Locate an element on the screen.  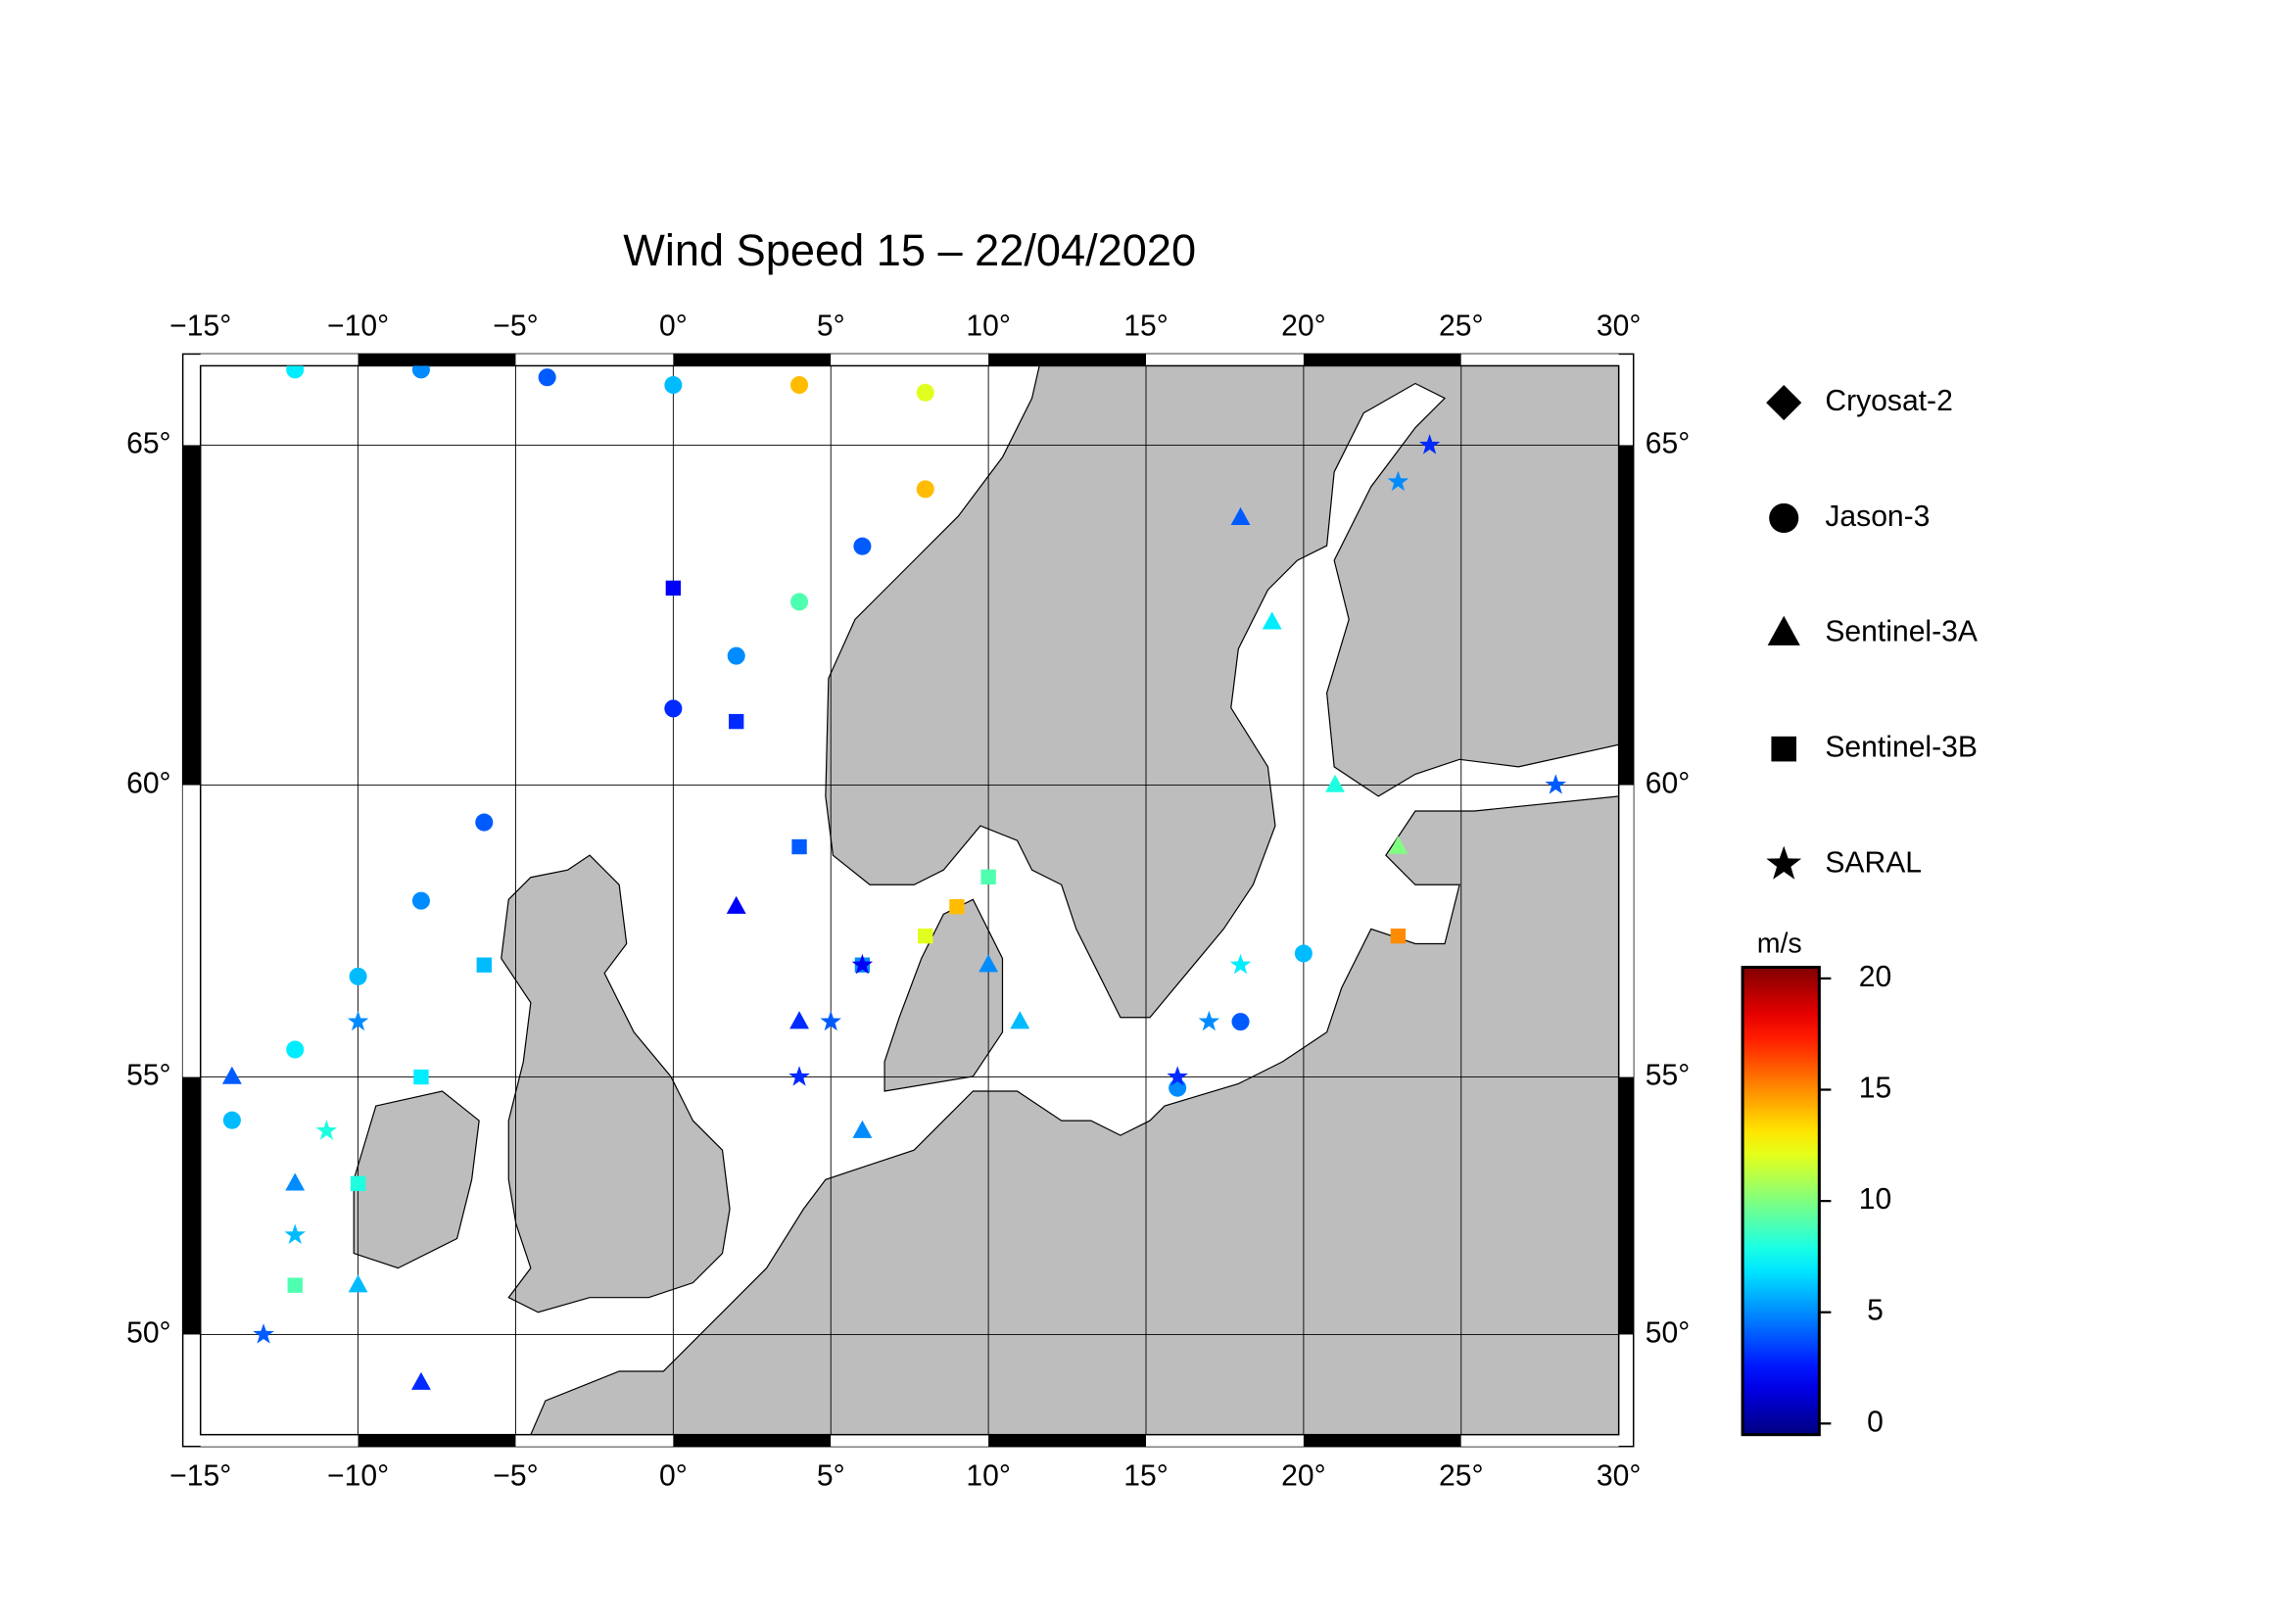
colorbar: m/s 0 5 10 15 20 is located at coordinates (1816, 1183).